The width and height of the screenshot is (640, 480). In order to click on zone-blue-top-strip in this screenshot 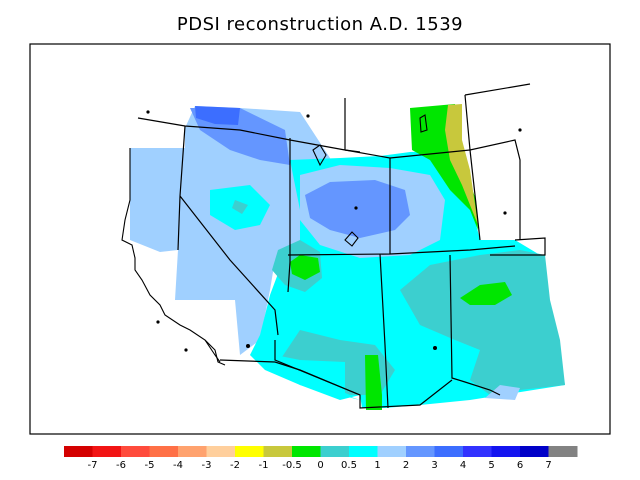, I will do `click(217, 115)`.